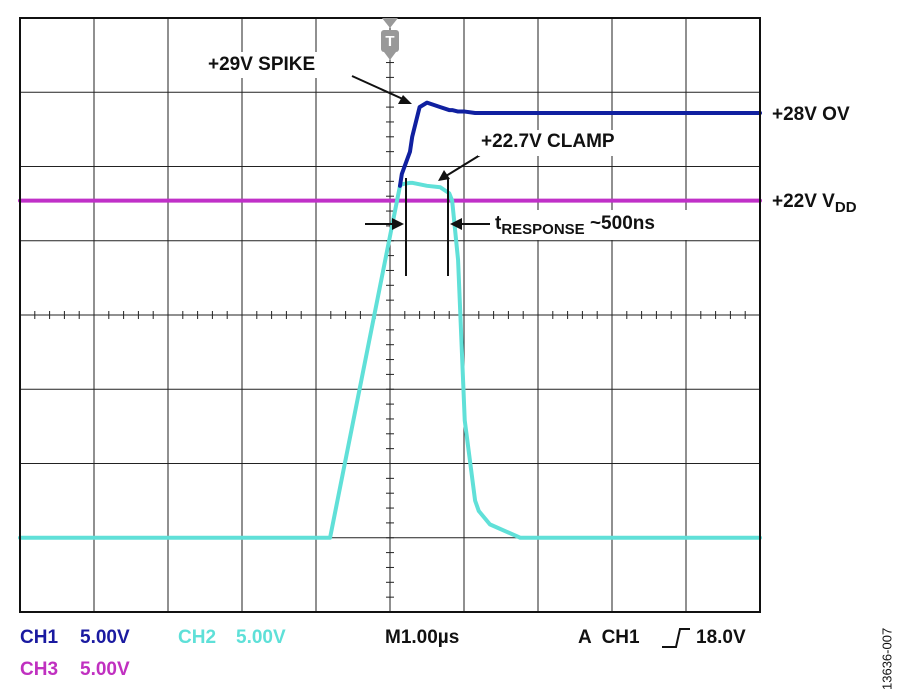  What do you see at coordinates (548, 141) in the screenshot?
I see `clamp-label: +22.7V CLAMP` at bounding box center [548, 141].